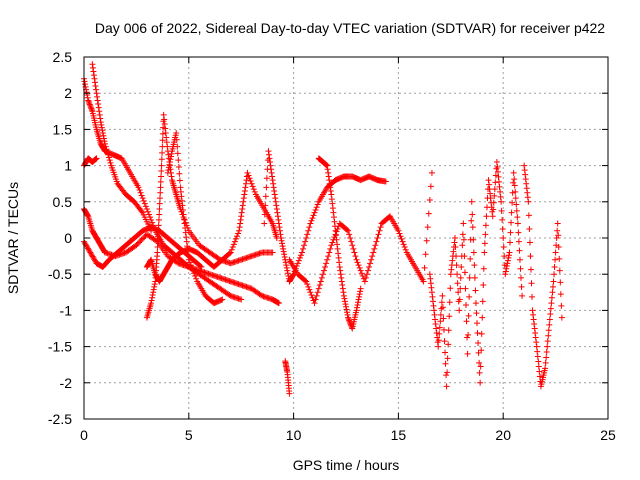  What do you see at coordinates (66, 383) in the screenshot?
I see `y-tick-label: -2` at bounding box center [66, 383].